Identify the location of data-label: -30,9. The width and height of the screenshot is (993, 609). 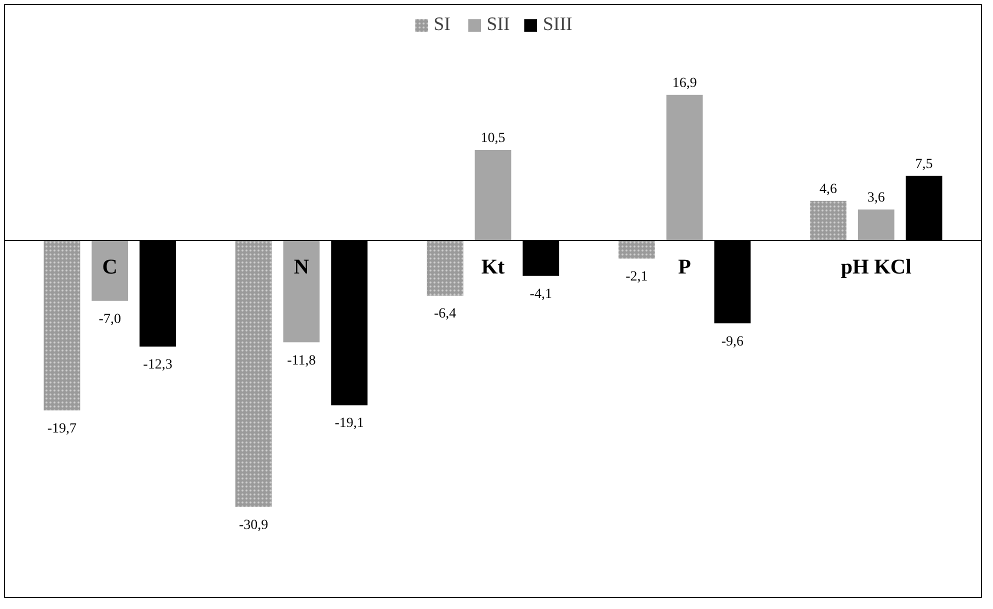
(253, 525).